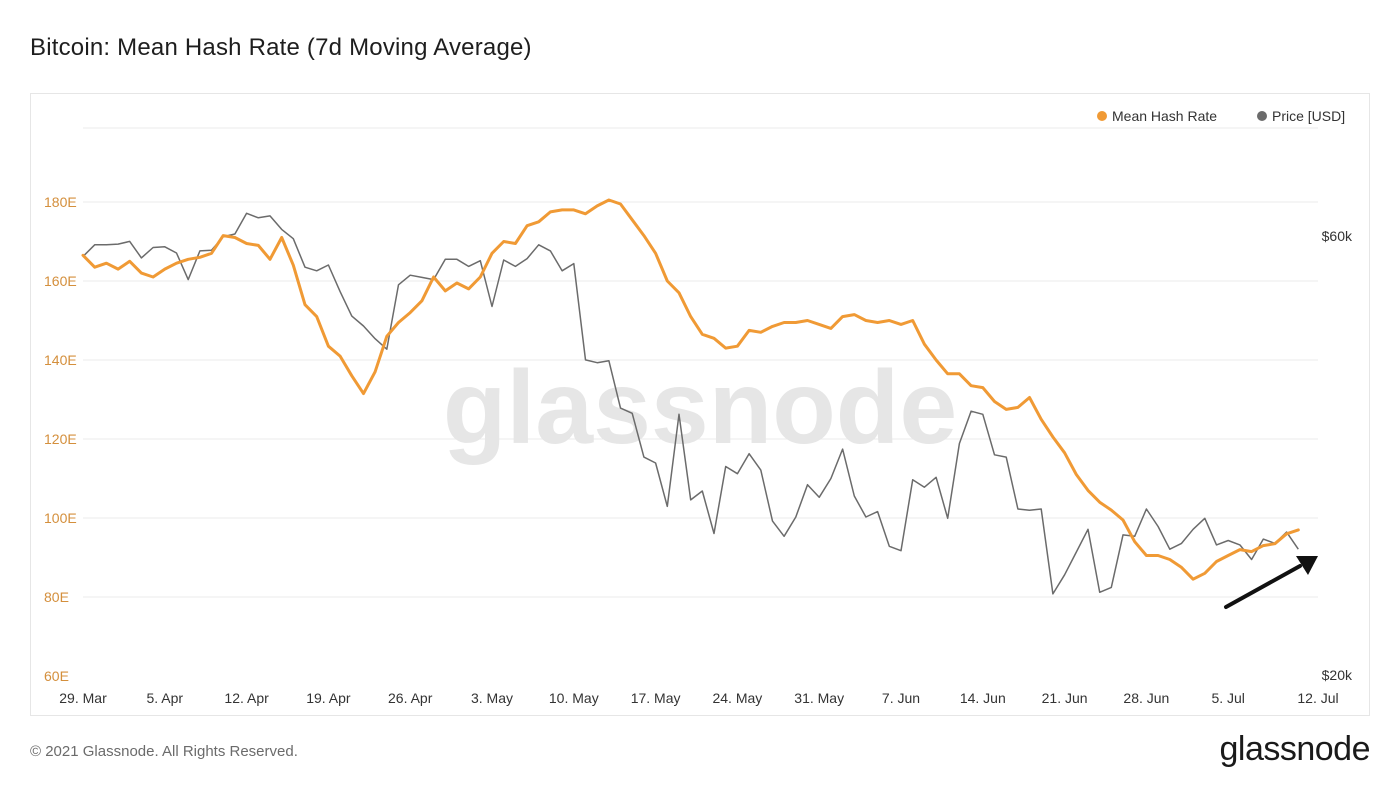  What do you see at coordinates (1337, 236) in the screenshot?
I see `right-axis-tick-label: $60k` at bounding box center [1337, 236].